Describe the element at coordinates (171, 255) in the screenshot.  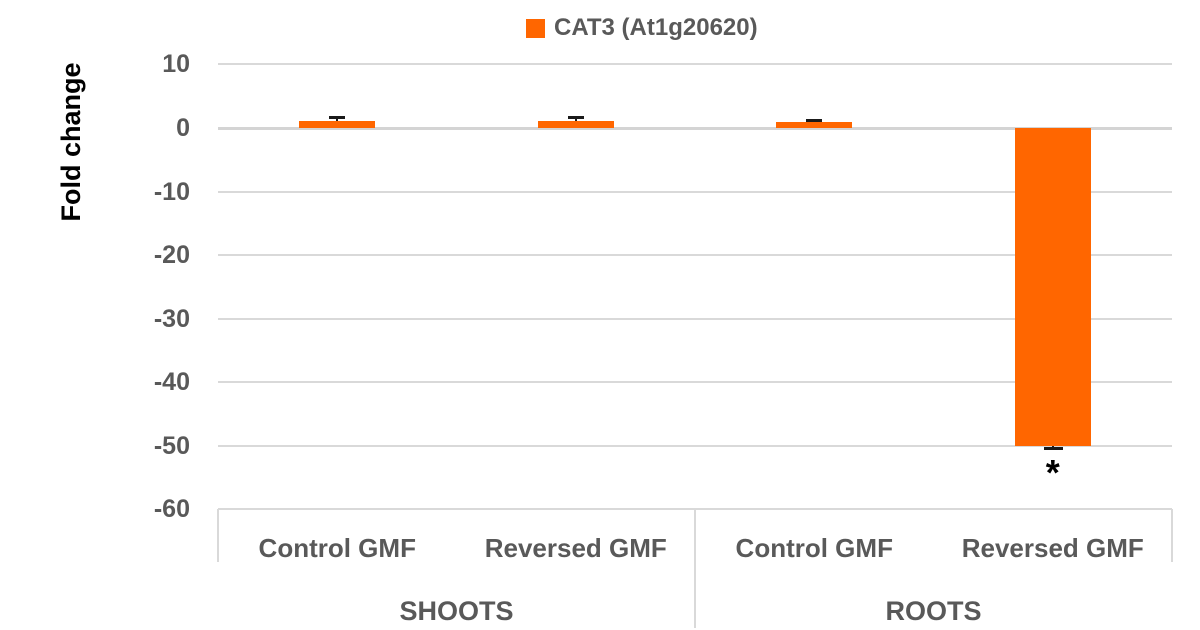
I see `y-tick-label: -20` at that location.